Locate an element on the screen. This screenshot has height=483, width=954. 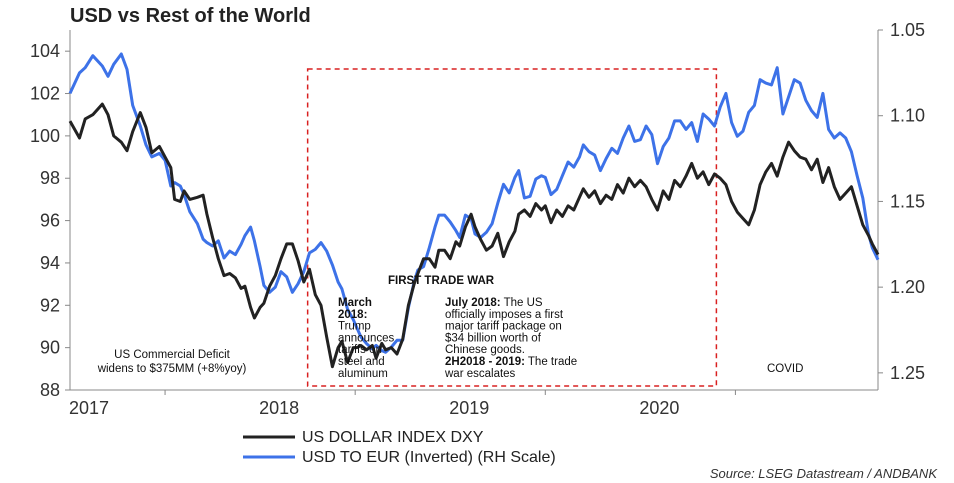
left-tick-label: 96 is located at coordinates (50, 221).